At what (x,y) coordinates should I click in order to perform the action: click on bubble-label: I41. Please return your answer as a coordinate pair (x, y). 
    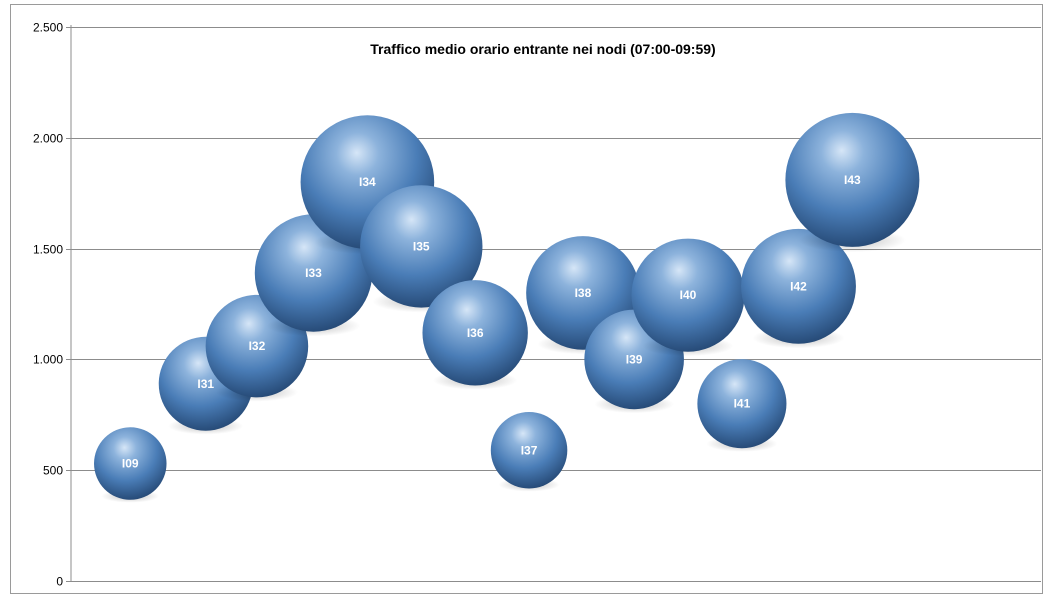
    Looking at the image, I should click on (742, 404).